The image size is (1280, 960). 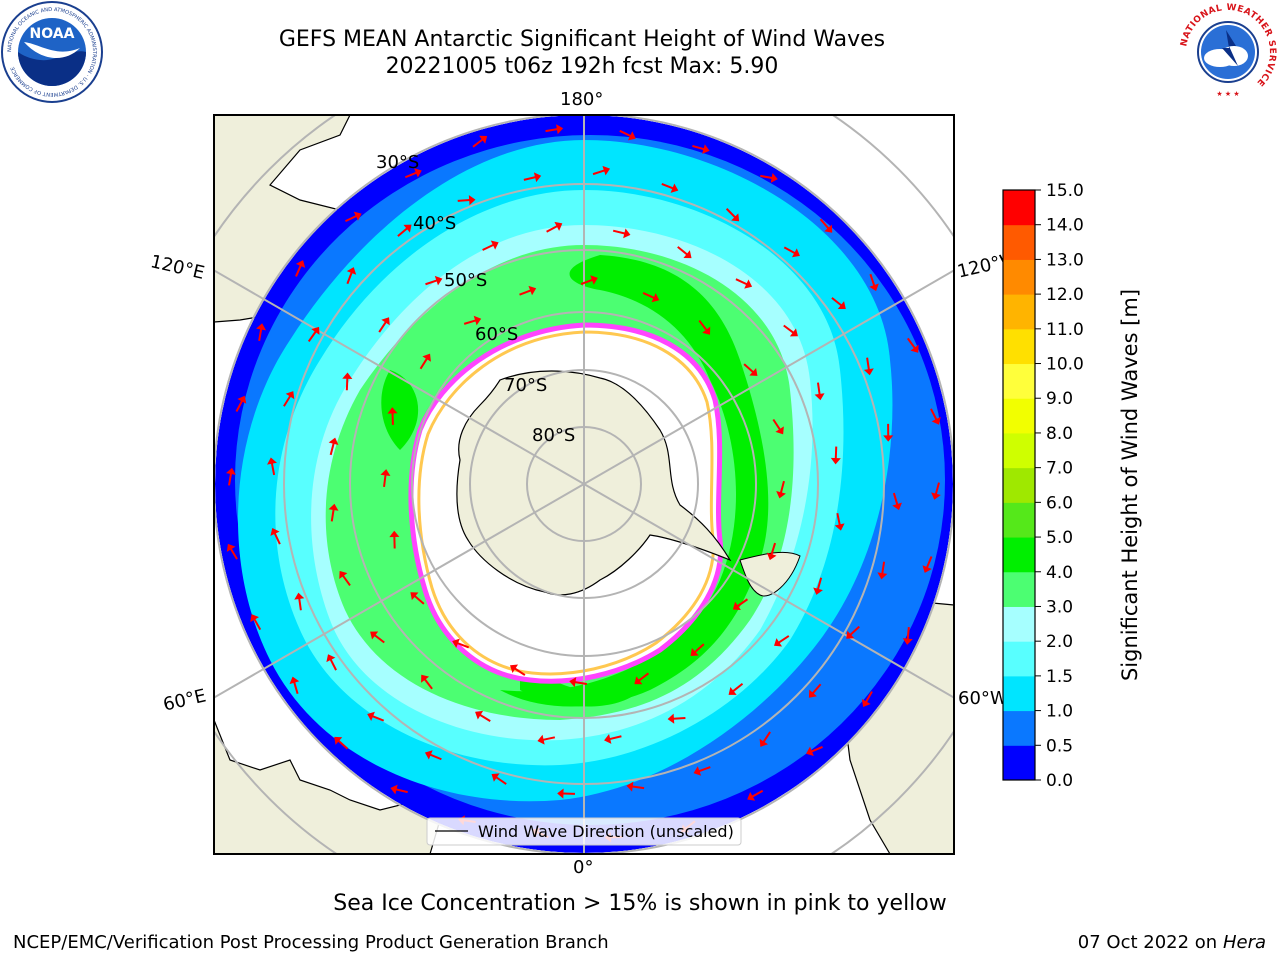 I want to click on footer-host: Hera, so click(x=1244, y=942).